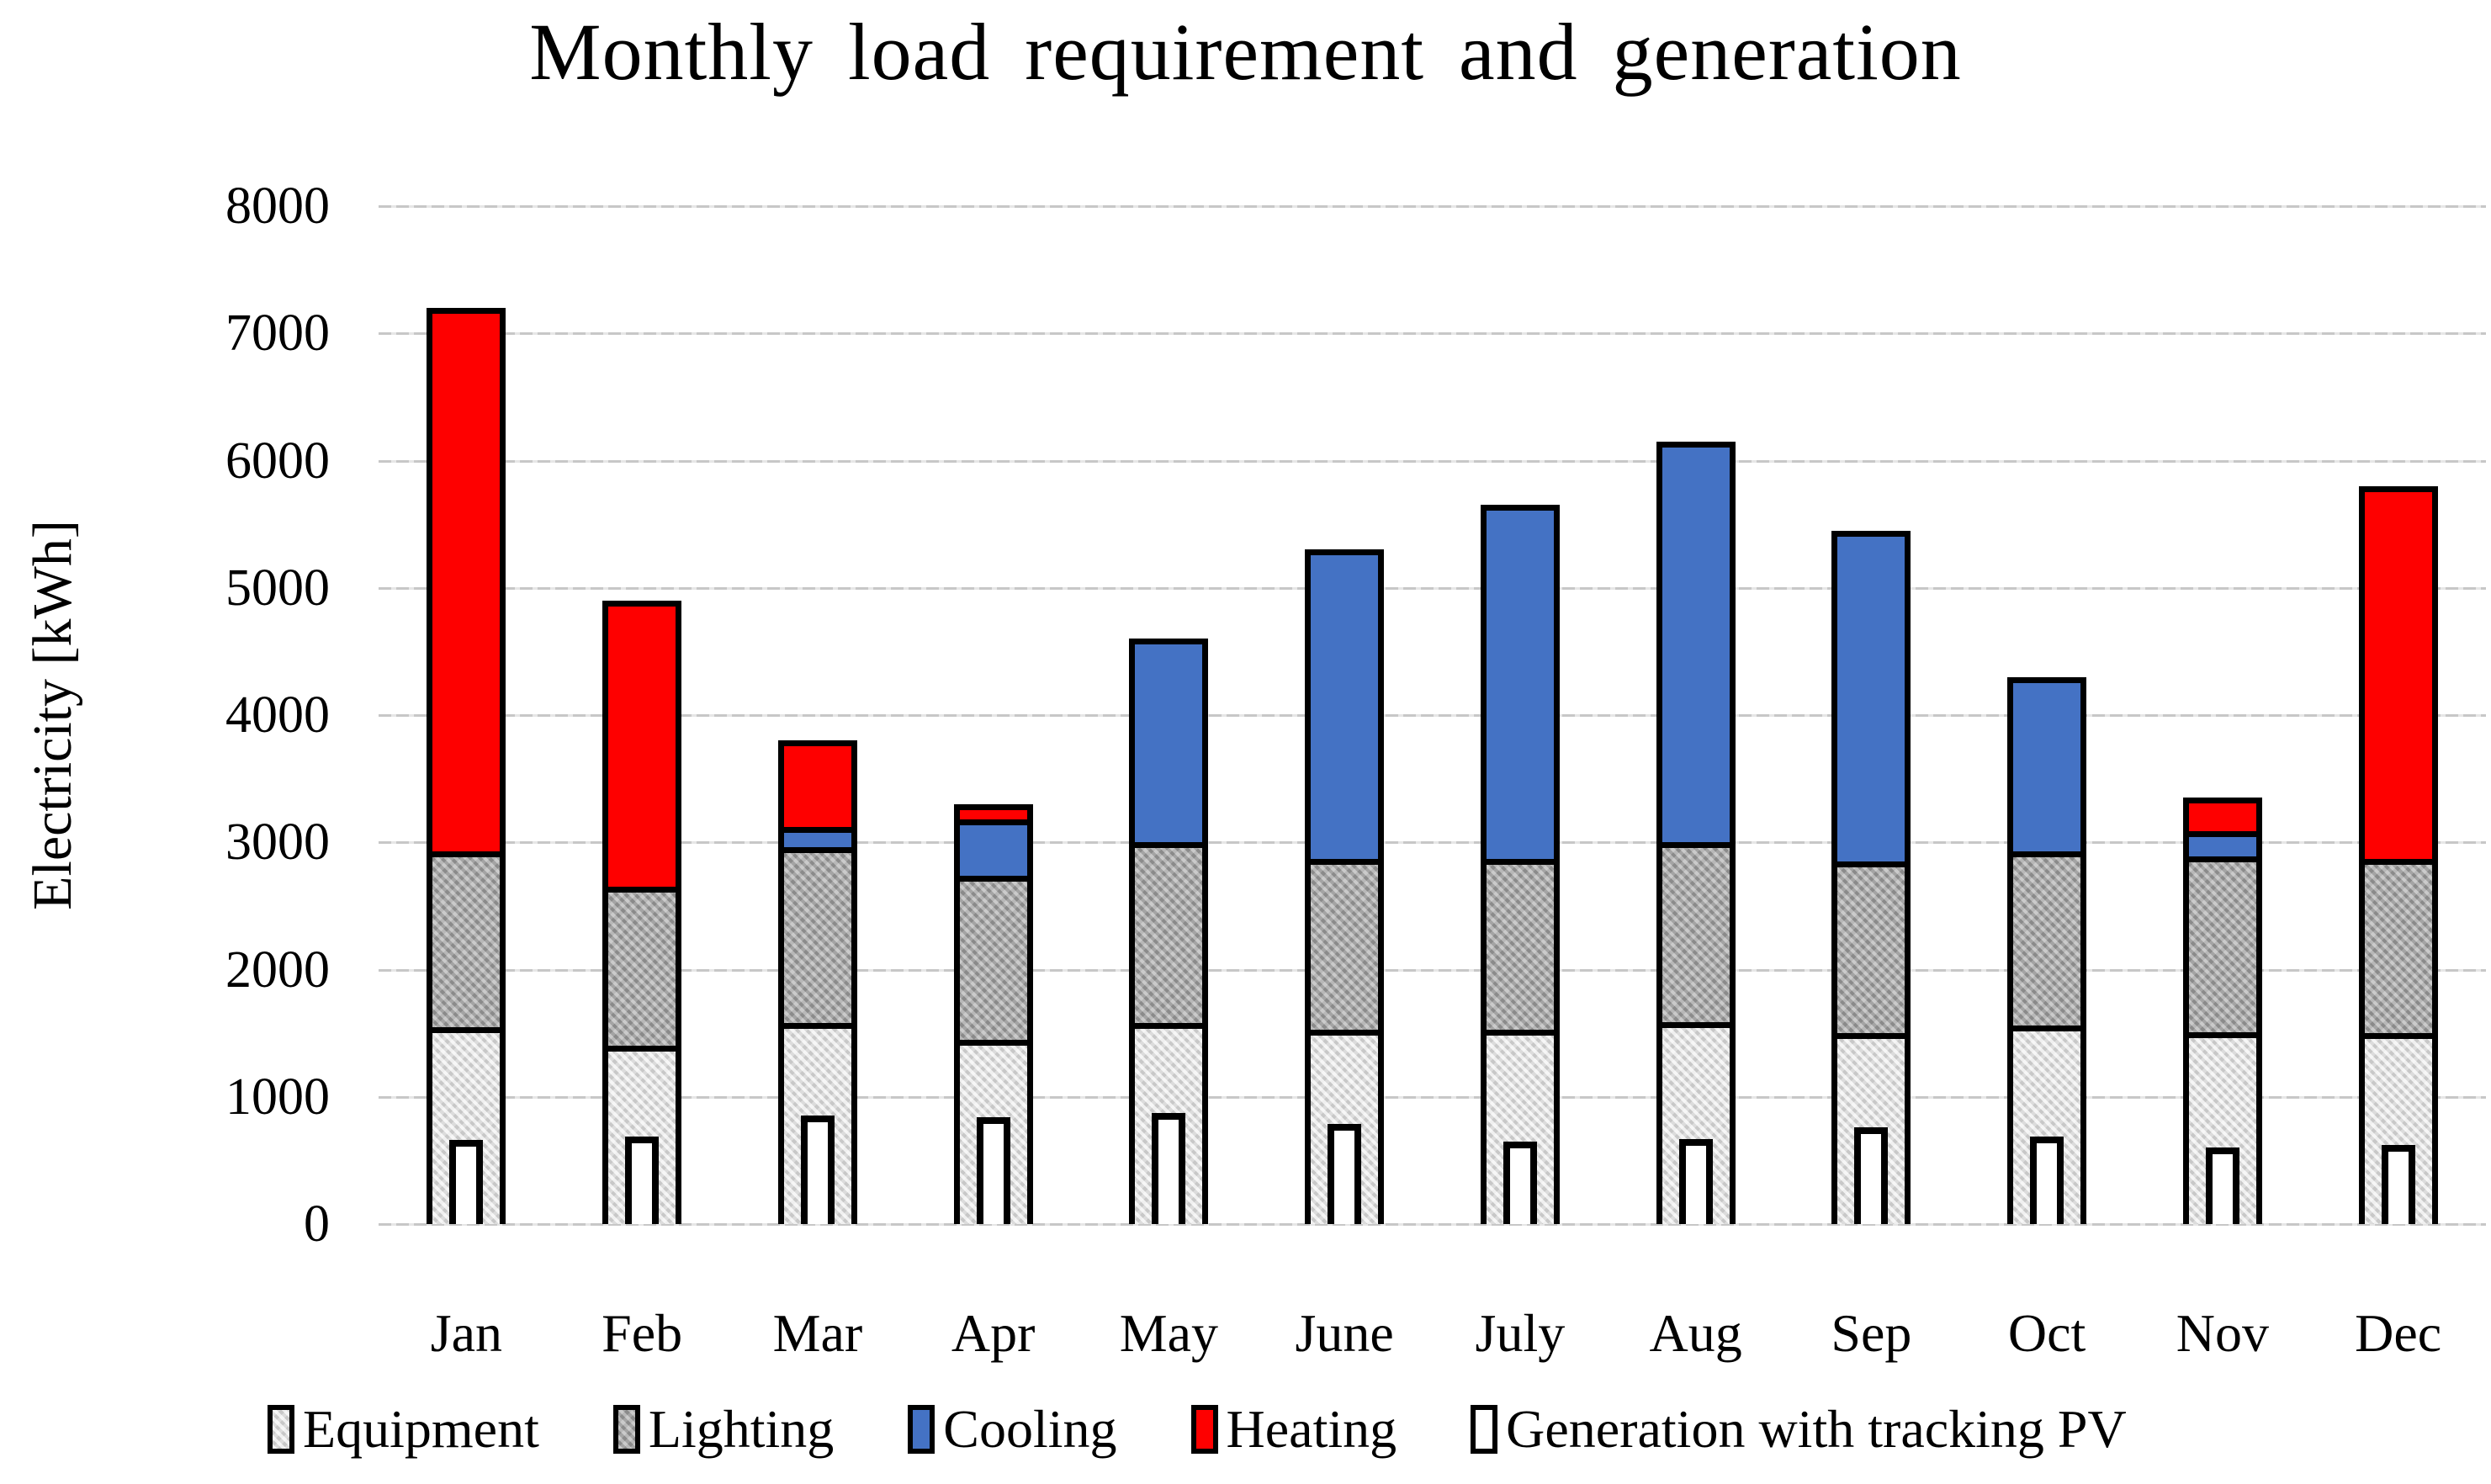 The width and height of the screenshot is (2491, 1484). What do you see at coordinates (317, 1224) in the screenshot?
I see `y-tick-label: 0` at bounding box center [317, 1224].